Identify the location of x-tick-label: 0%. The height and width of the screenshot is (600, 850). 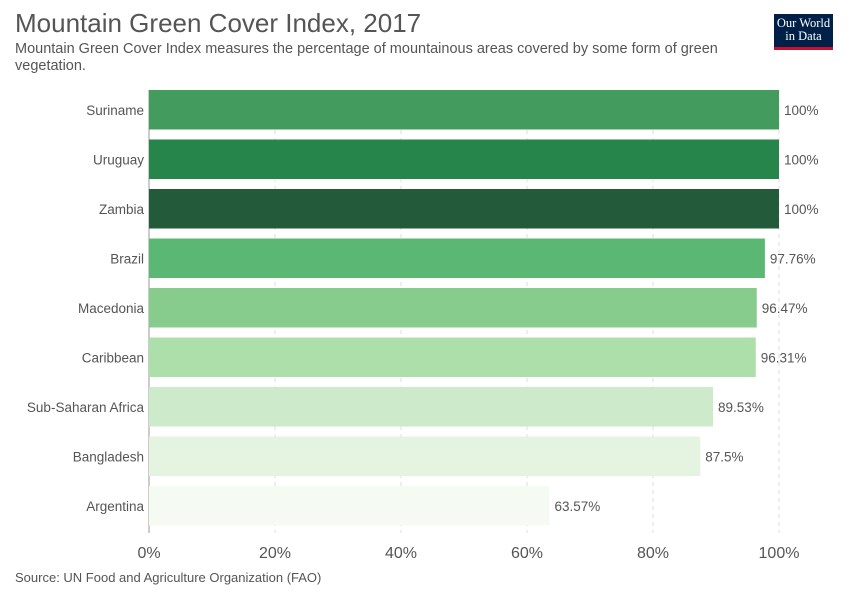
(148, 553).